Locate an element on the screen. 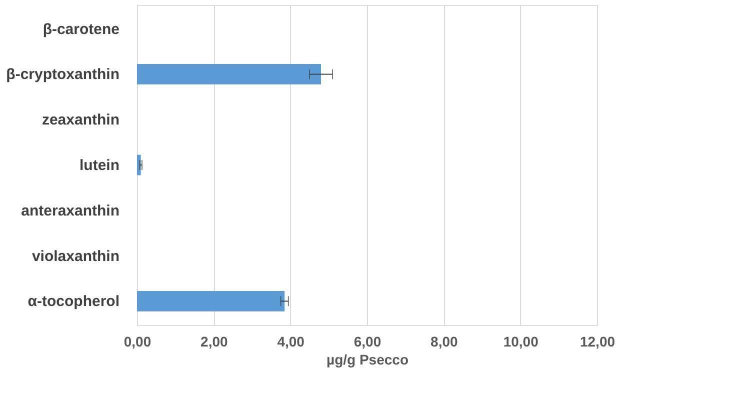 The width and height of the screenshot is (735, 418). x-tick-label: 4,00 is located at coordinates (291, 342).